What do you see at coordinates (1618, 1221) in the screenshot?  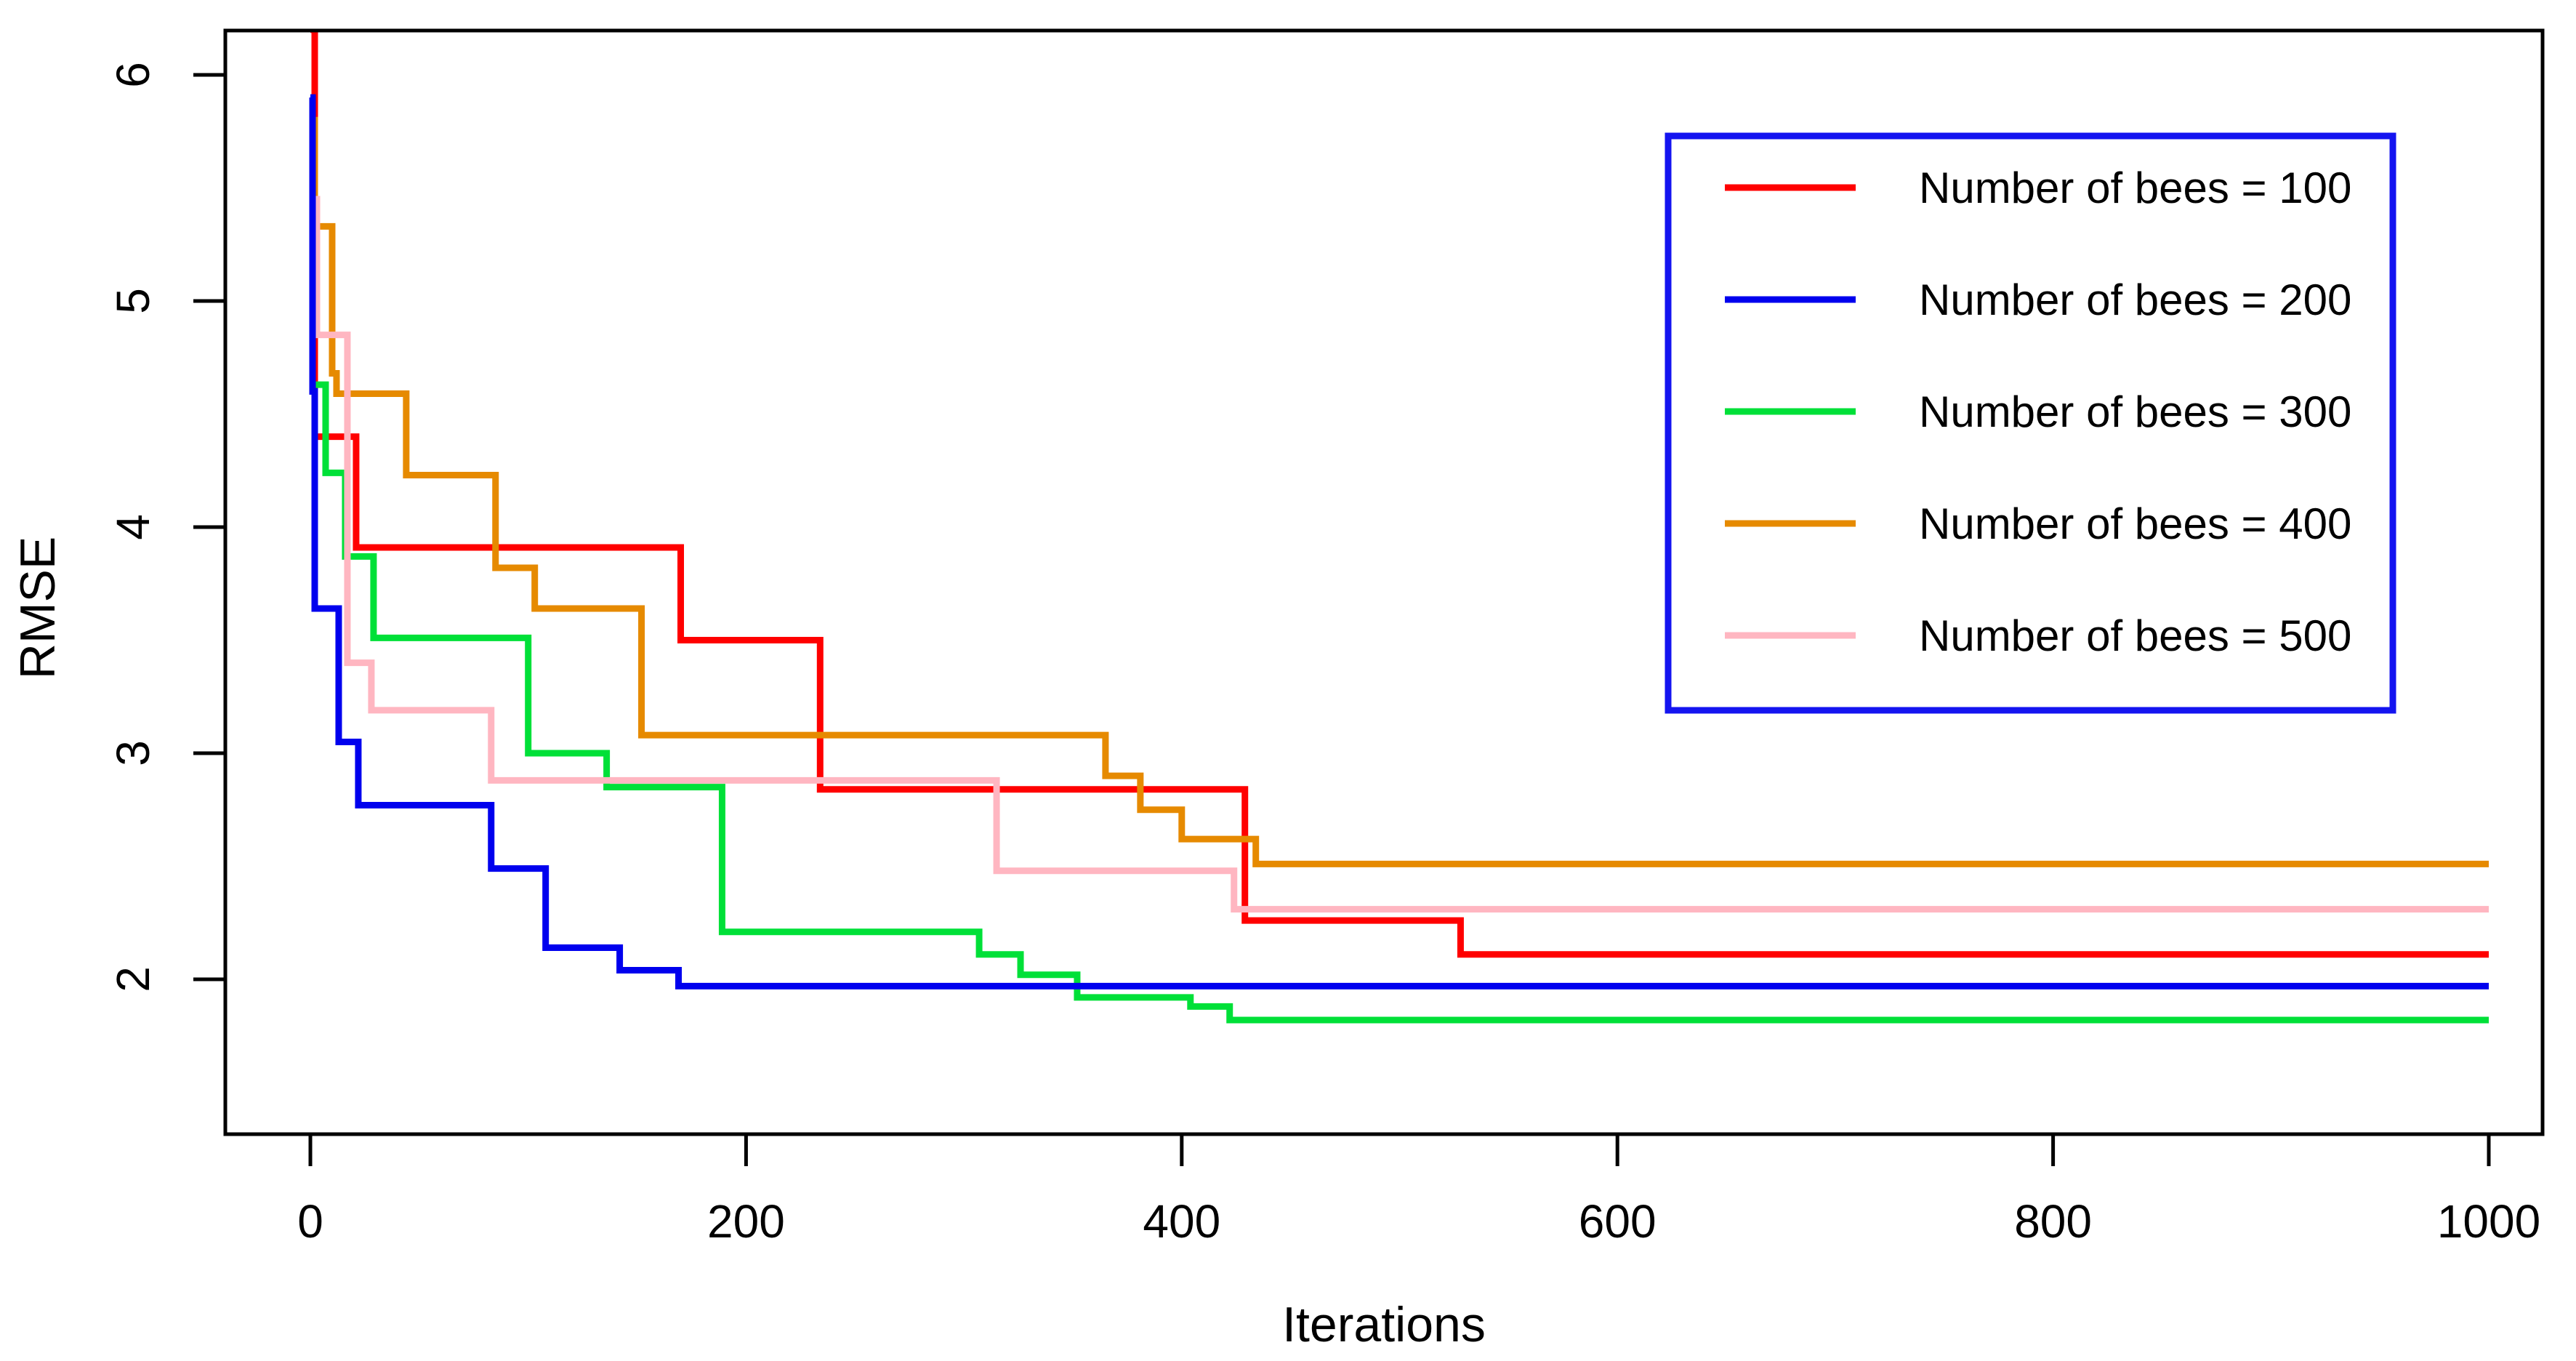 I see `x-tick-label: 600` at bounding box center [1618, 1221].